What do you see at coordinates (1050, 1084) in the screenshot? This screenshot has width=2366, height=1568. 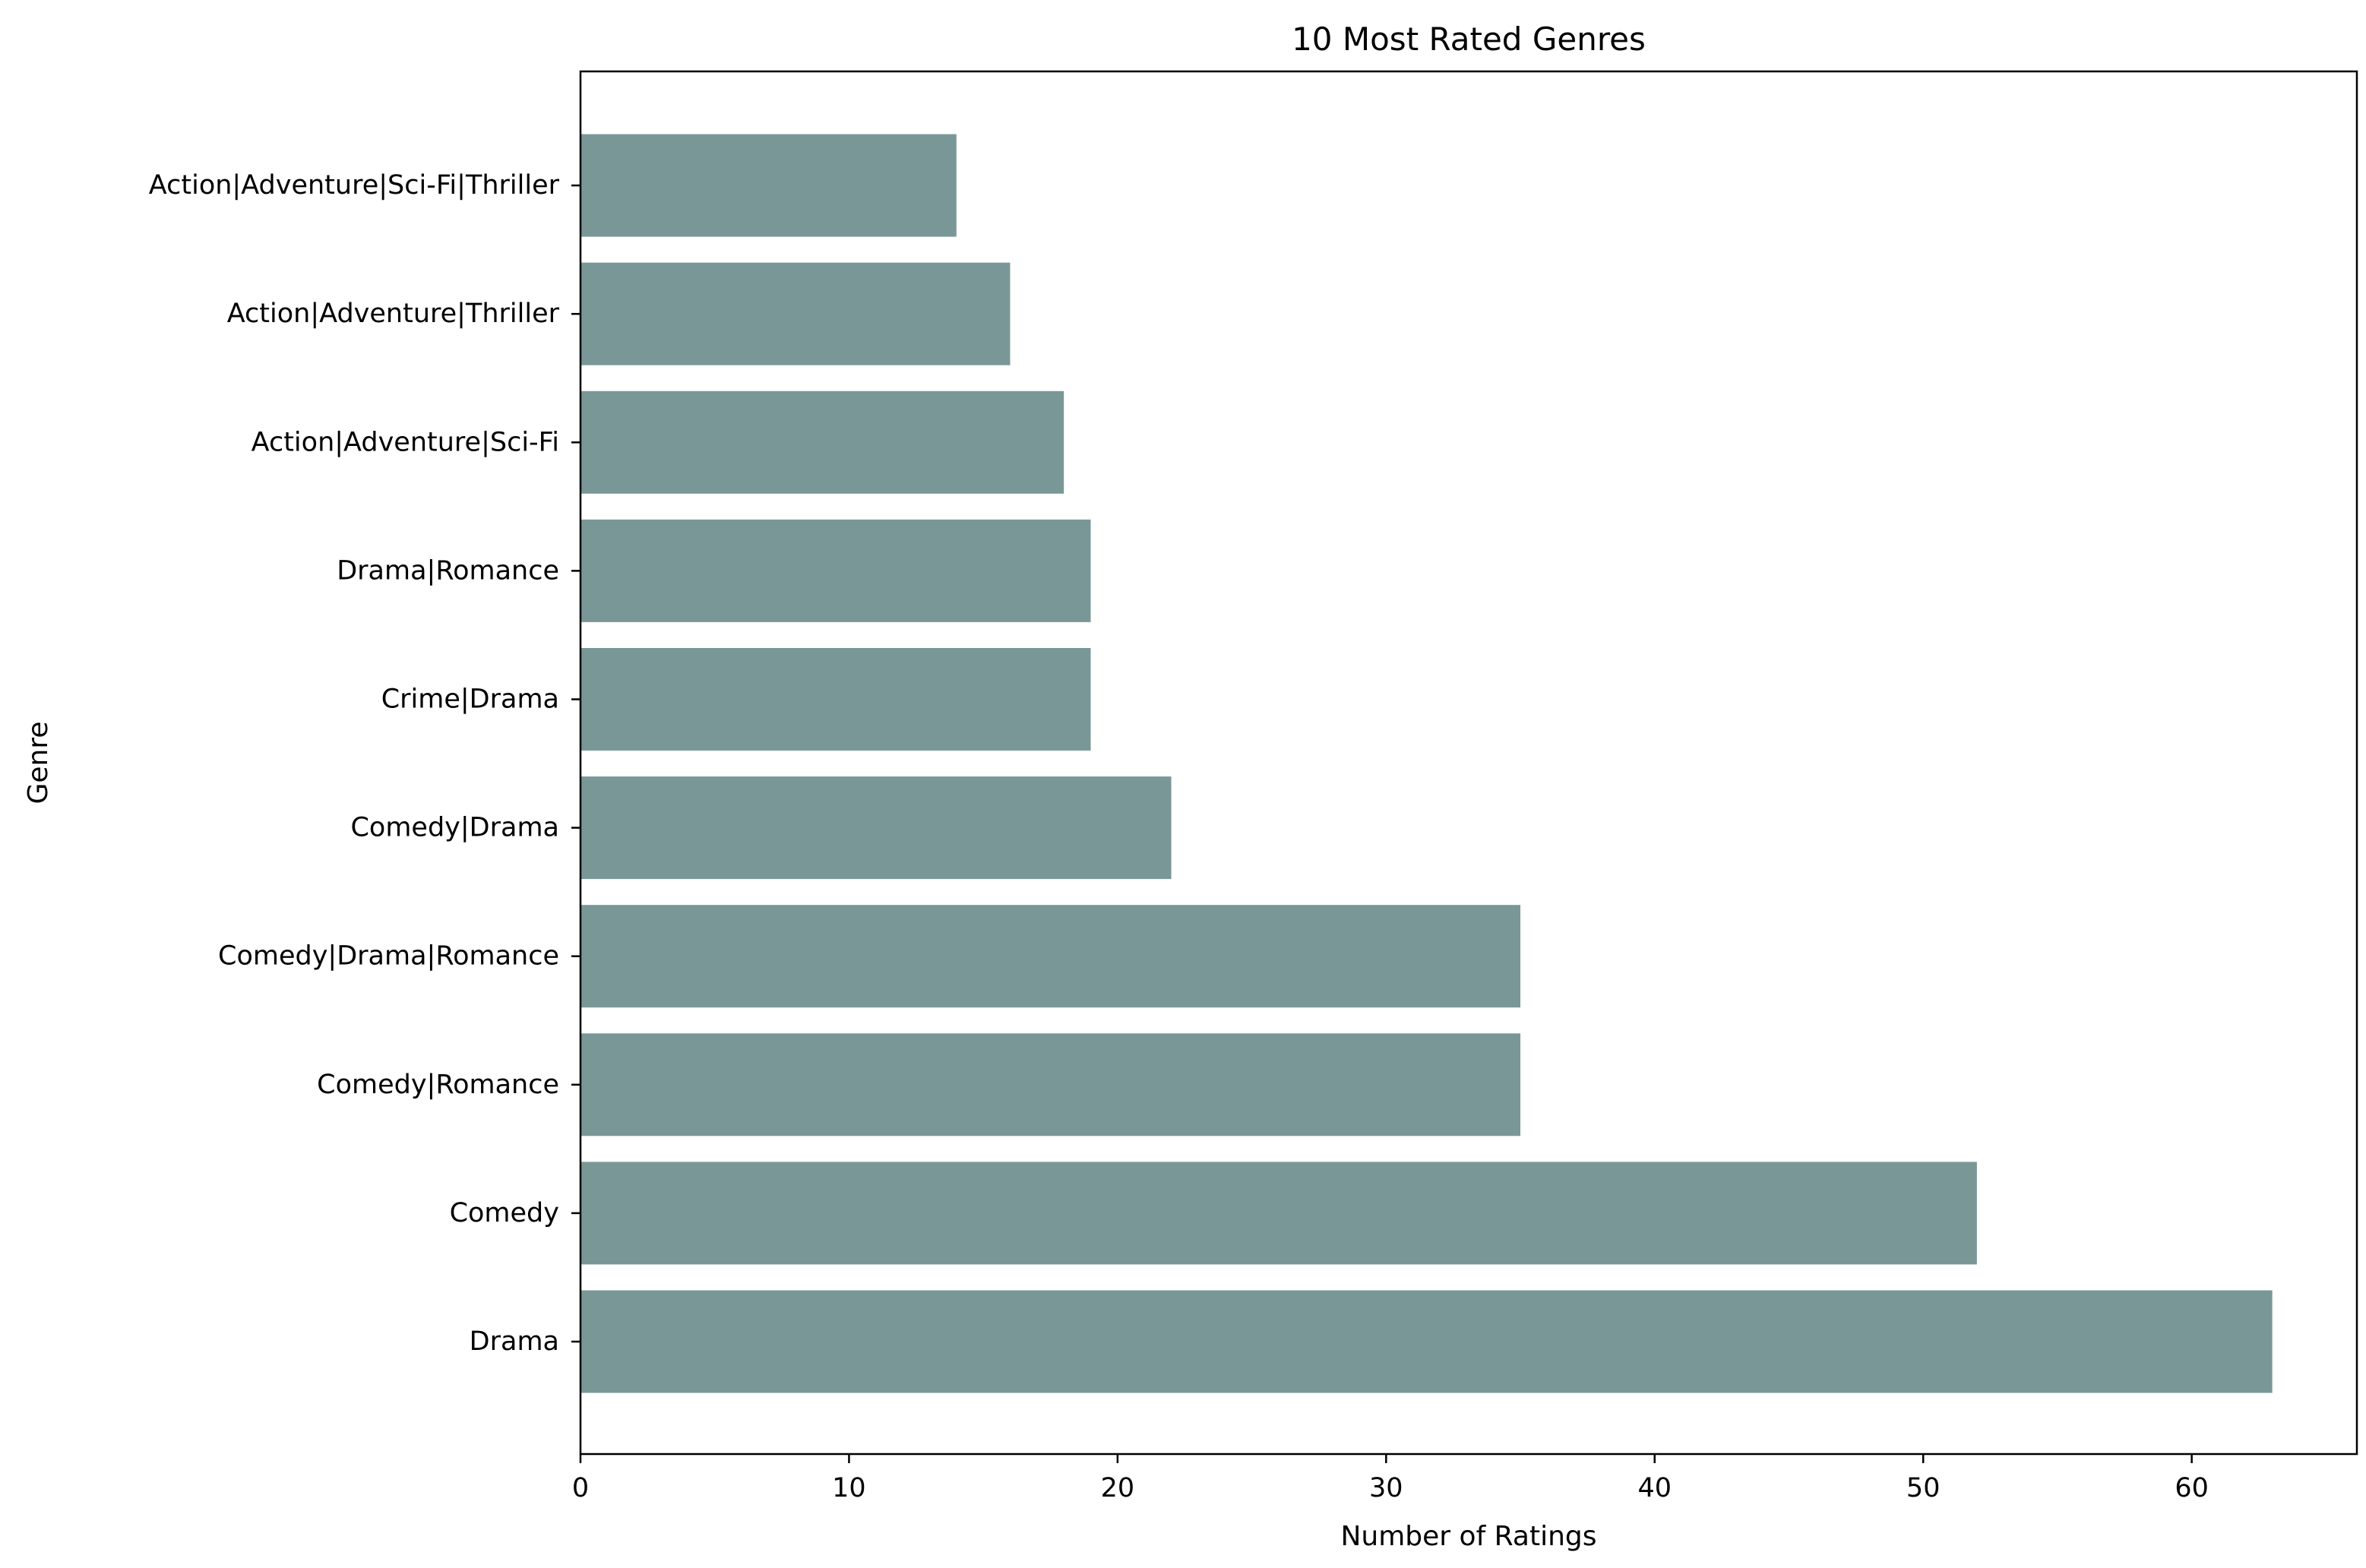 I see `bar-comedy-romance` at bounding box center [1050, 1084].